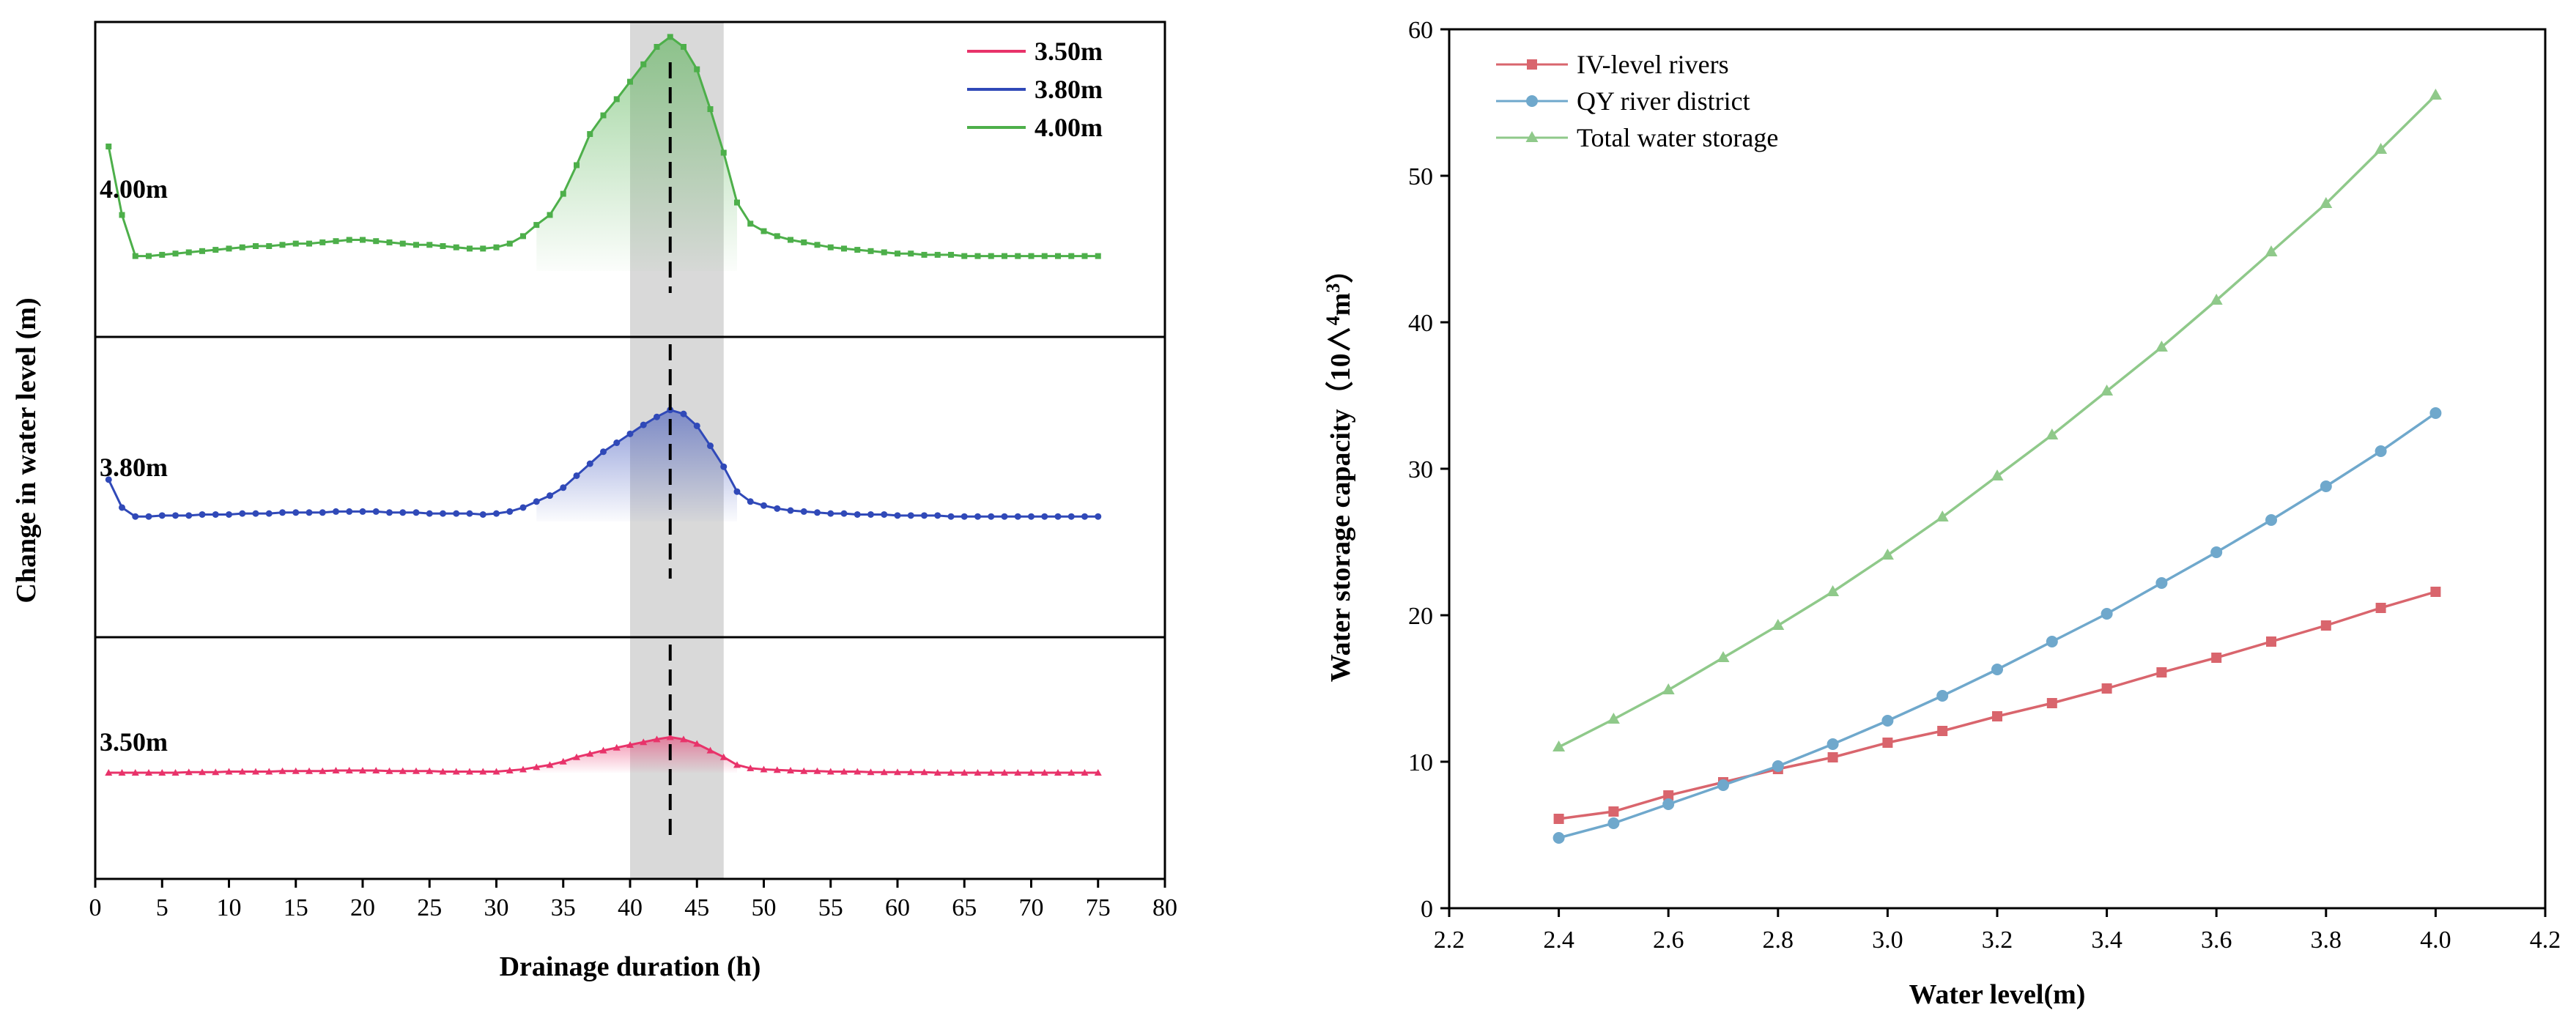  What do you see at coordinates (1069, 128) in the screenshot?
I see `legend-label-4-00: 4.00m` at bounding box center [1069, 128].